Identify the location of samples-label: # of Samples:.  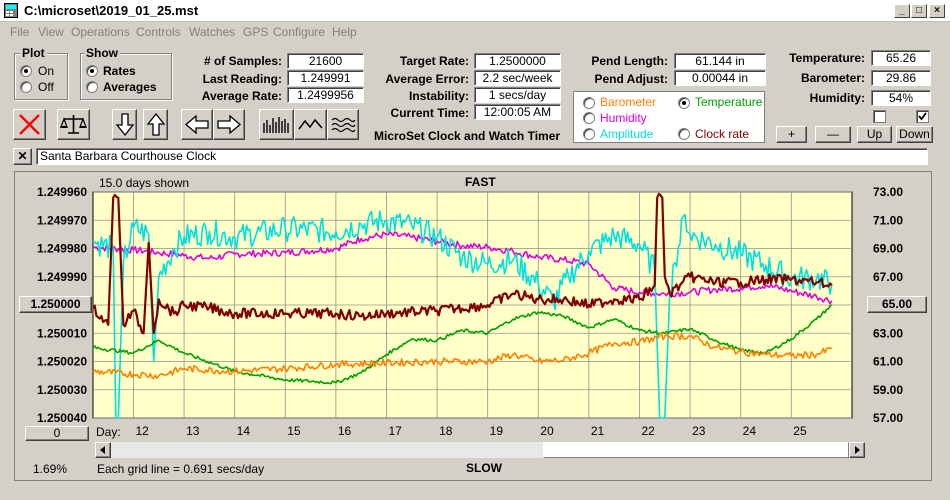
(242, 61).